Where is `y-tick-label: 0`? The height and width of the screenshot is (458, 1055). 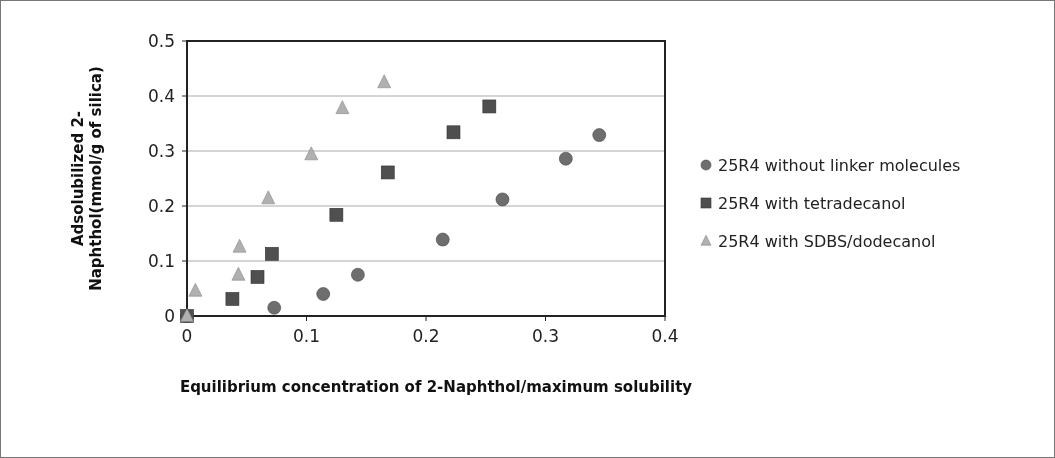
y-tick-label: 0 is located at coordinates (169, 315).